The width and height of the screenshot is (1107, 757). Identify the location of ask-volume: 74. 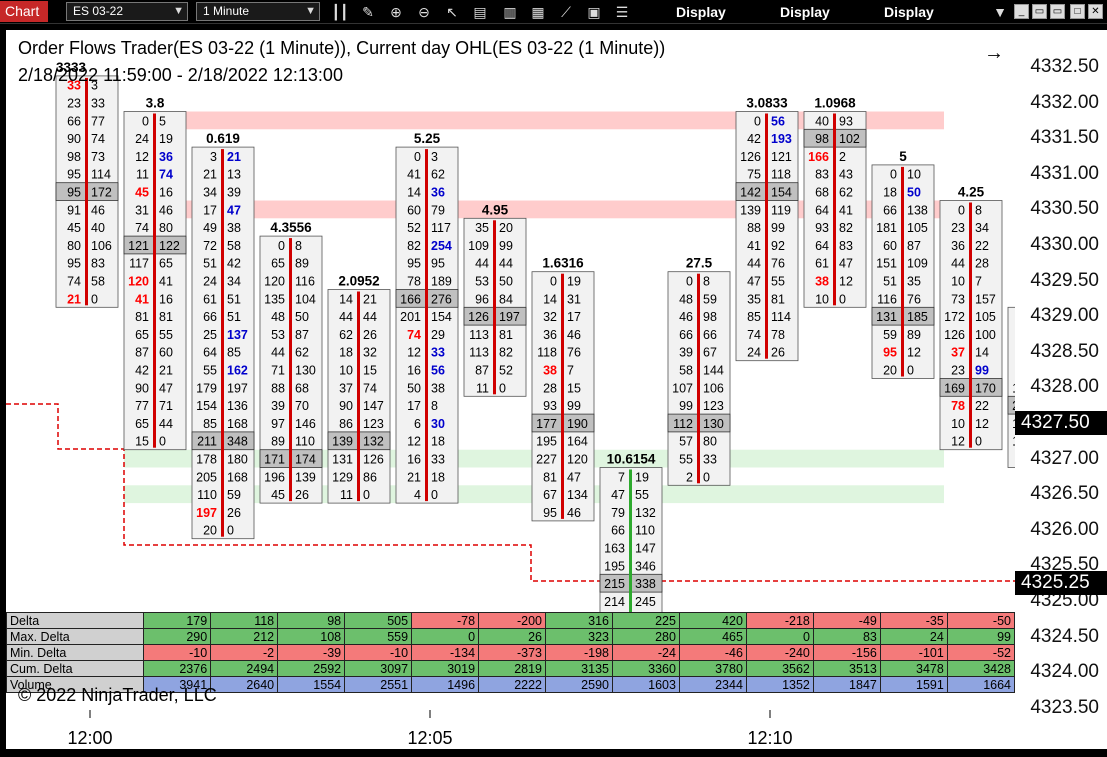
(98, 139).